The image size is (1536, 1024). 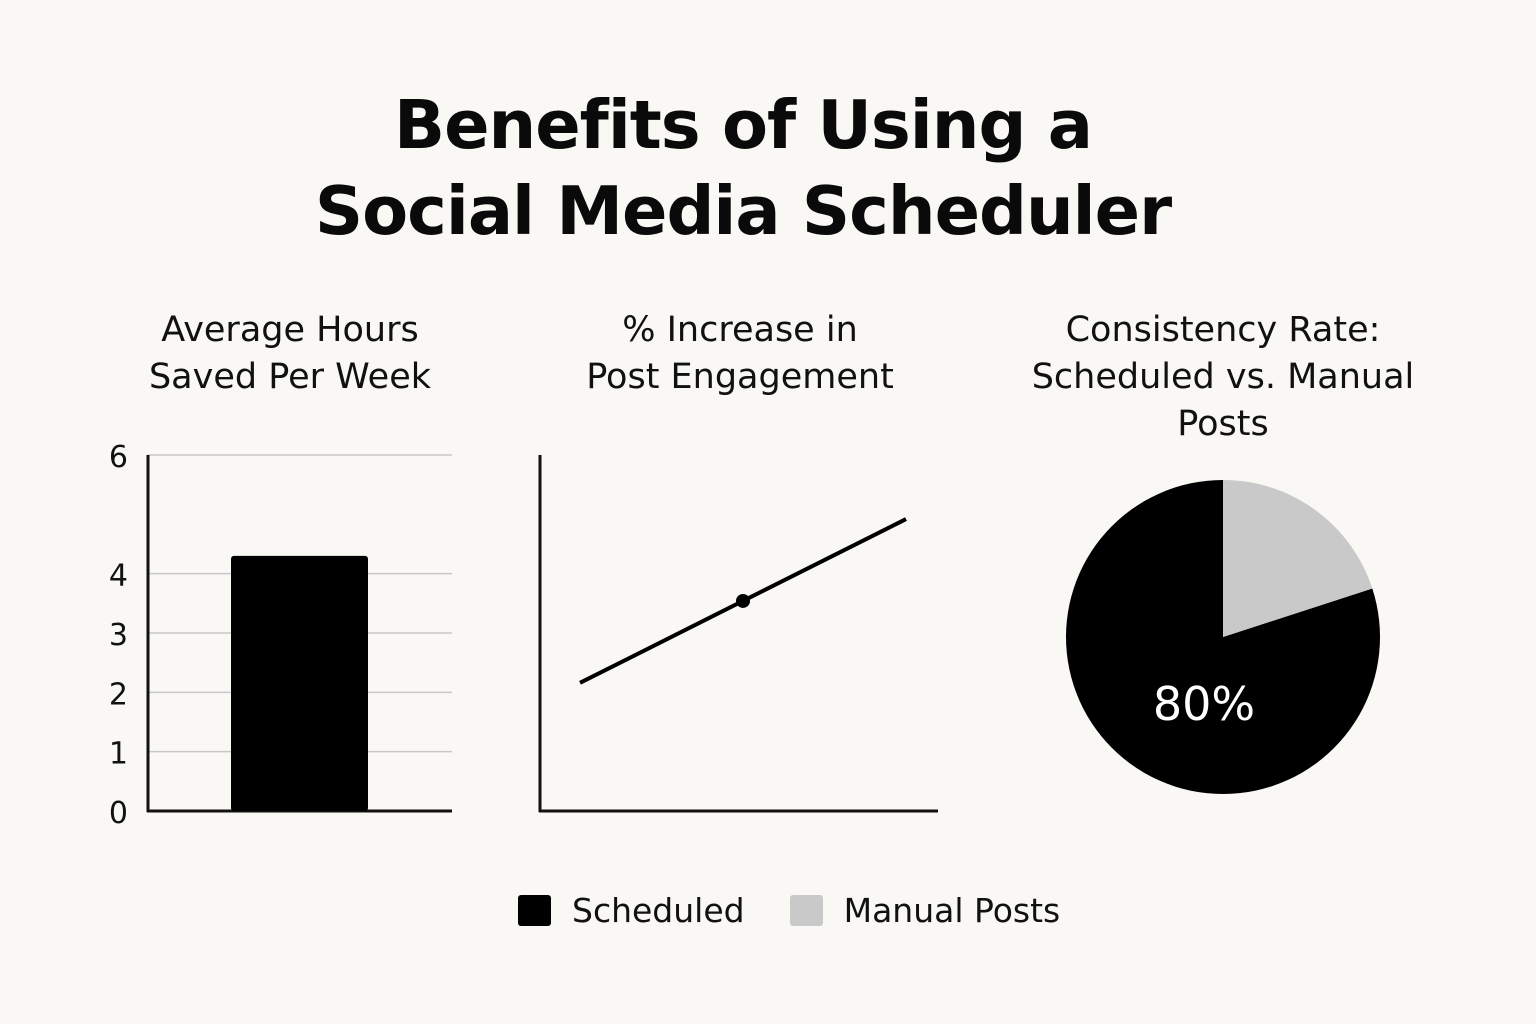 I want to click on bar-y-tick-label: 4, so click(x=118, y=576).